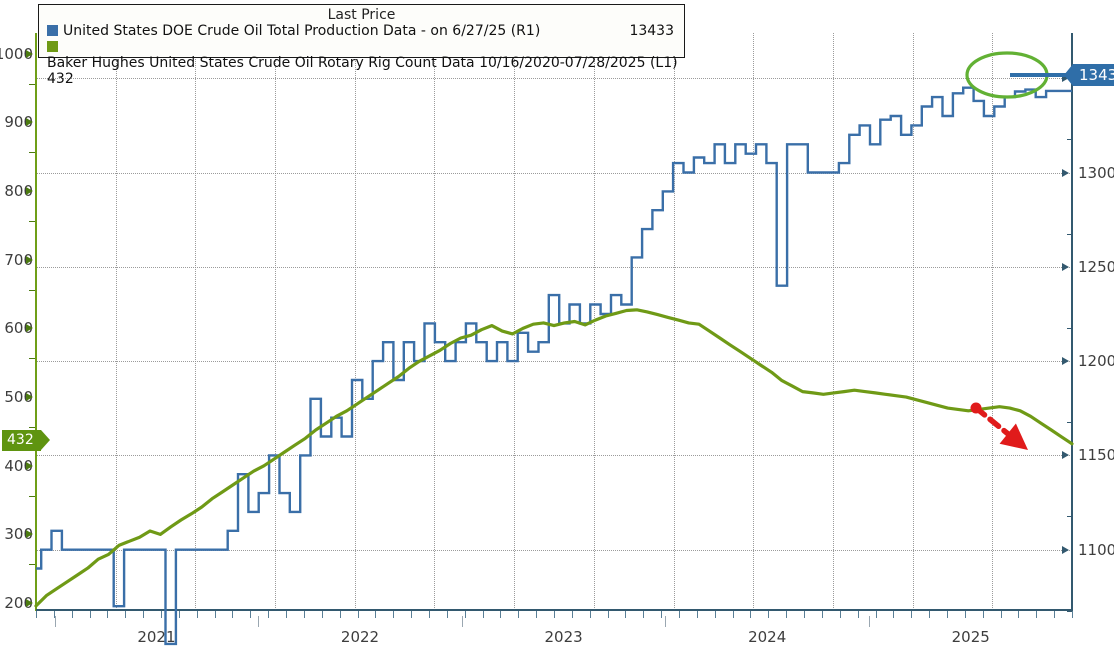 This screenshot has height=647, width=1114. I want to click on legend-value-production: 13433, so click(651, 31).